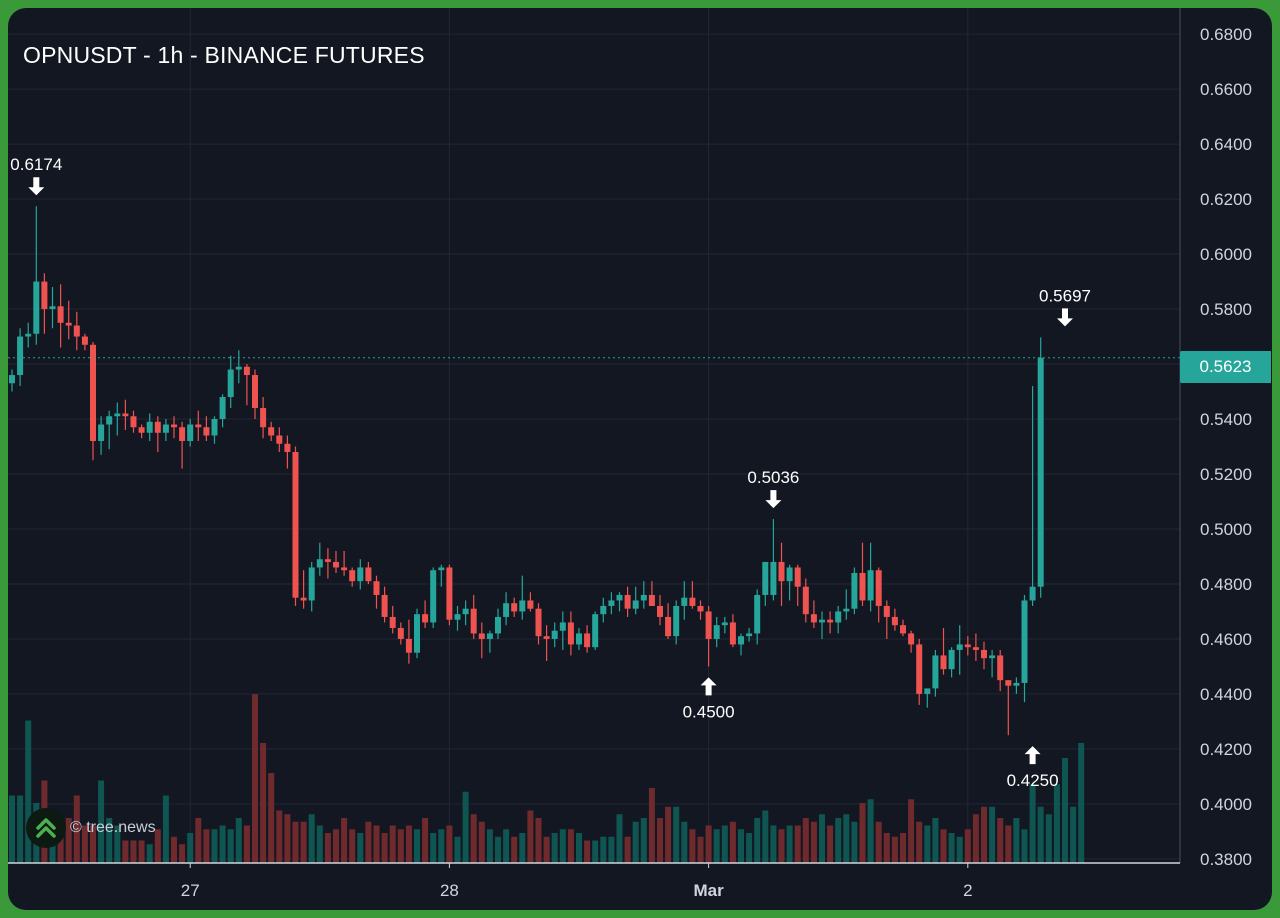  What do you see at coordinates (1226, 199) in the screenshot?
I see `y-tick-label: 0.6200` at bounding box center [1226, 199].